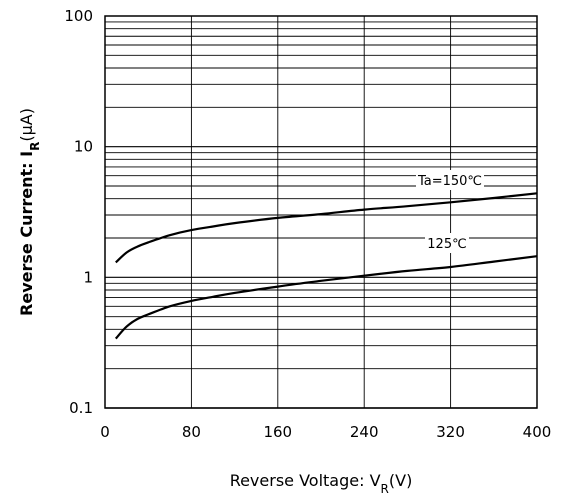  I want to click on y-axis-label-unit: (μA), so click(26, 125).